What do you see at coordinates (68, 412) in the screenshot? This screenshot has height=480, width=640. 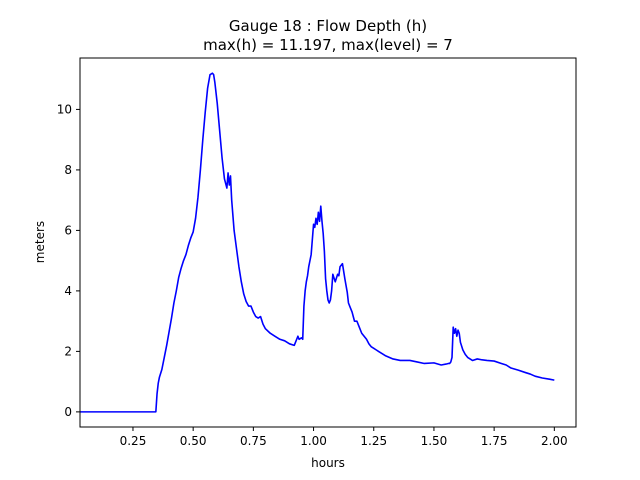 I see `y-tick-label: 0` at bounding box center [68, 412].